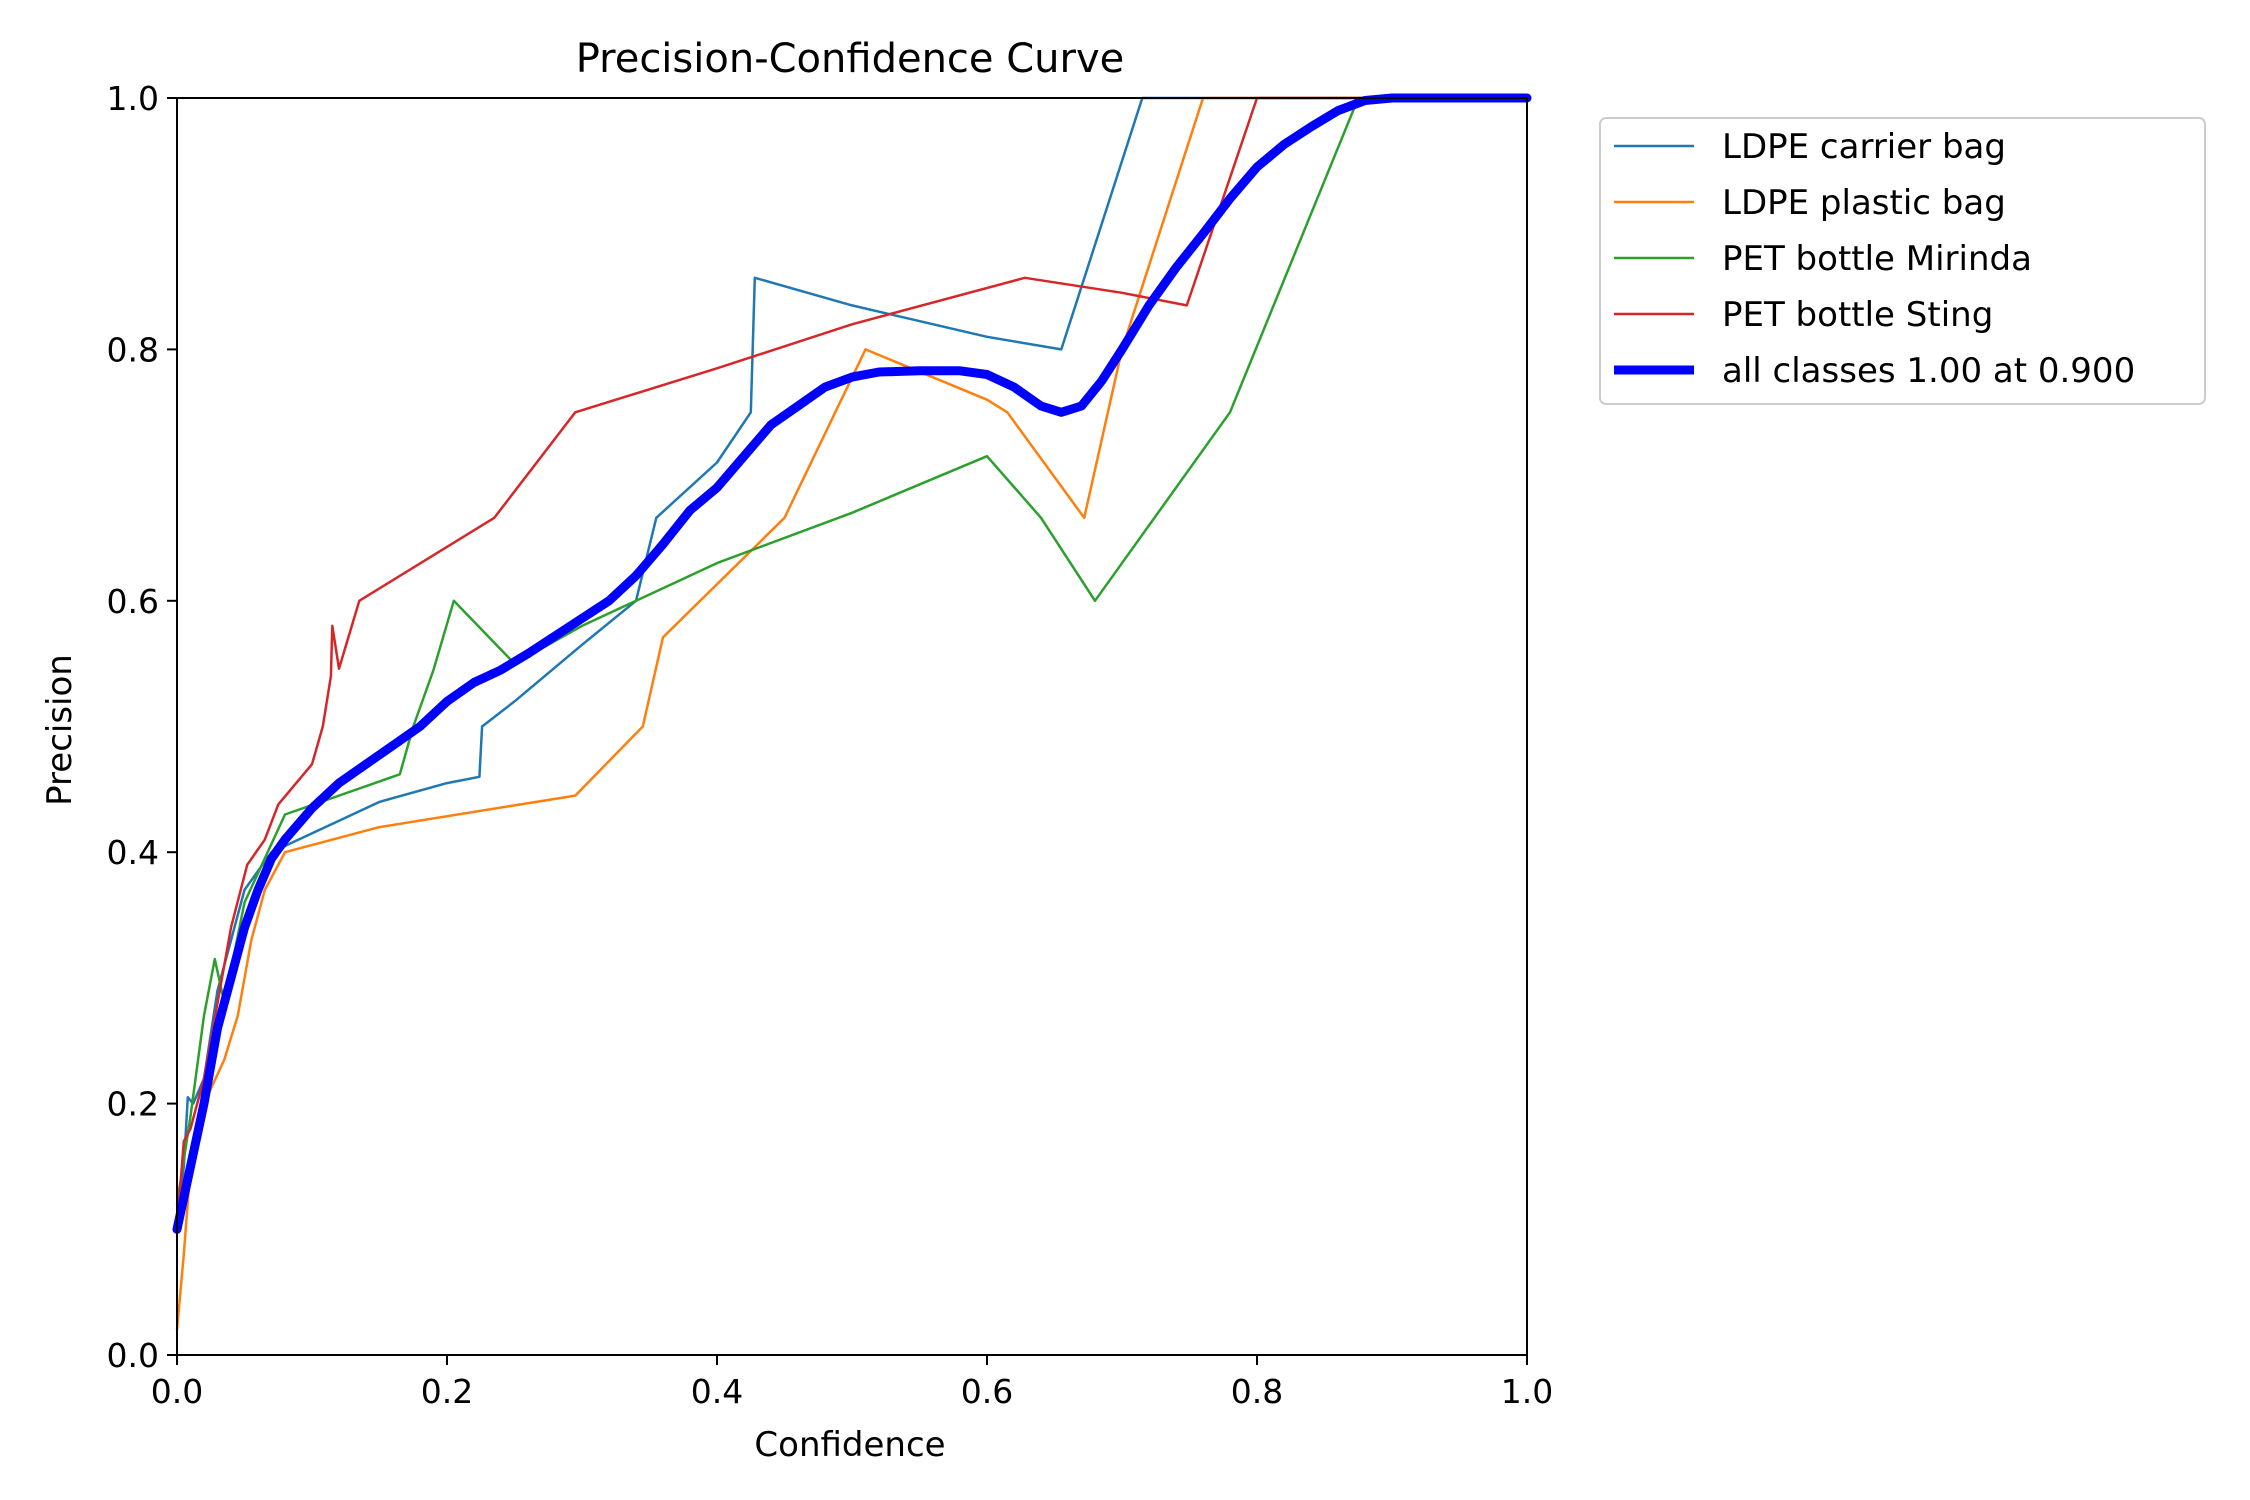 The width and height of the screenshot is (2250, 1500). I want to click on y-axis-label: Precision, so click(60, 730).